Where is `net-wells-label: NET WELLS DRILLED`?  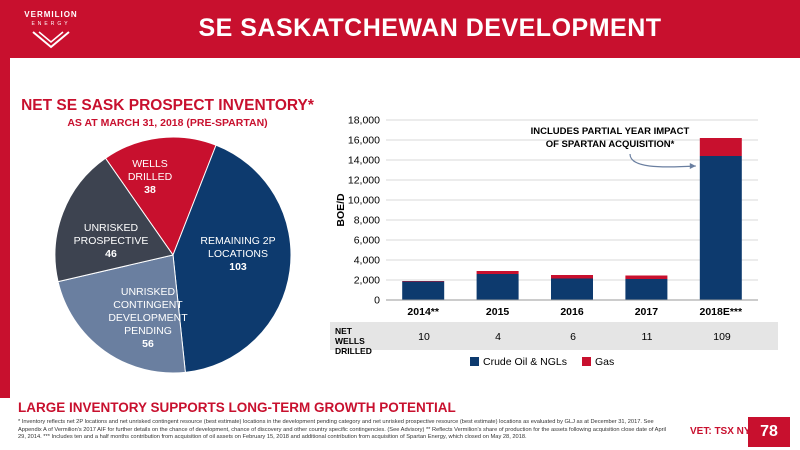
net-wells-label: NET WELLS DRILLED is located at coordinates (353, 341).